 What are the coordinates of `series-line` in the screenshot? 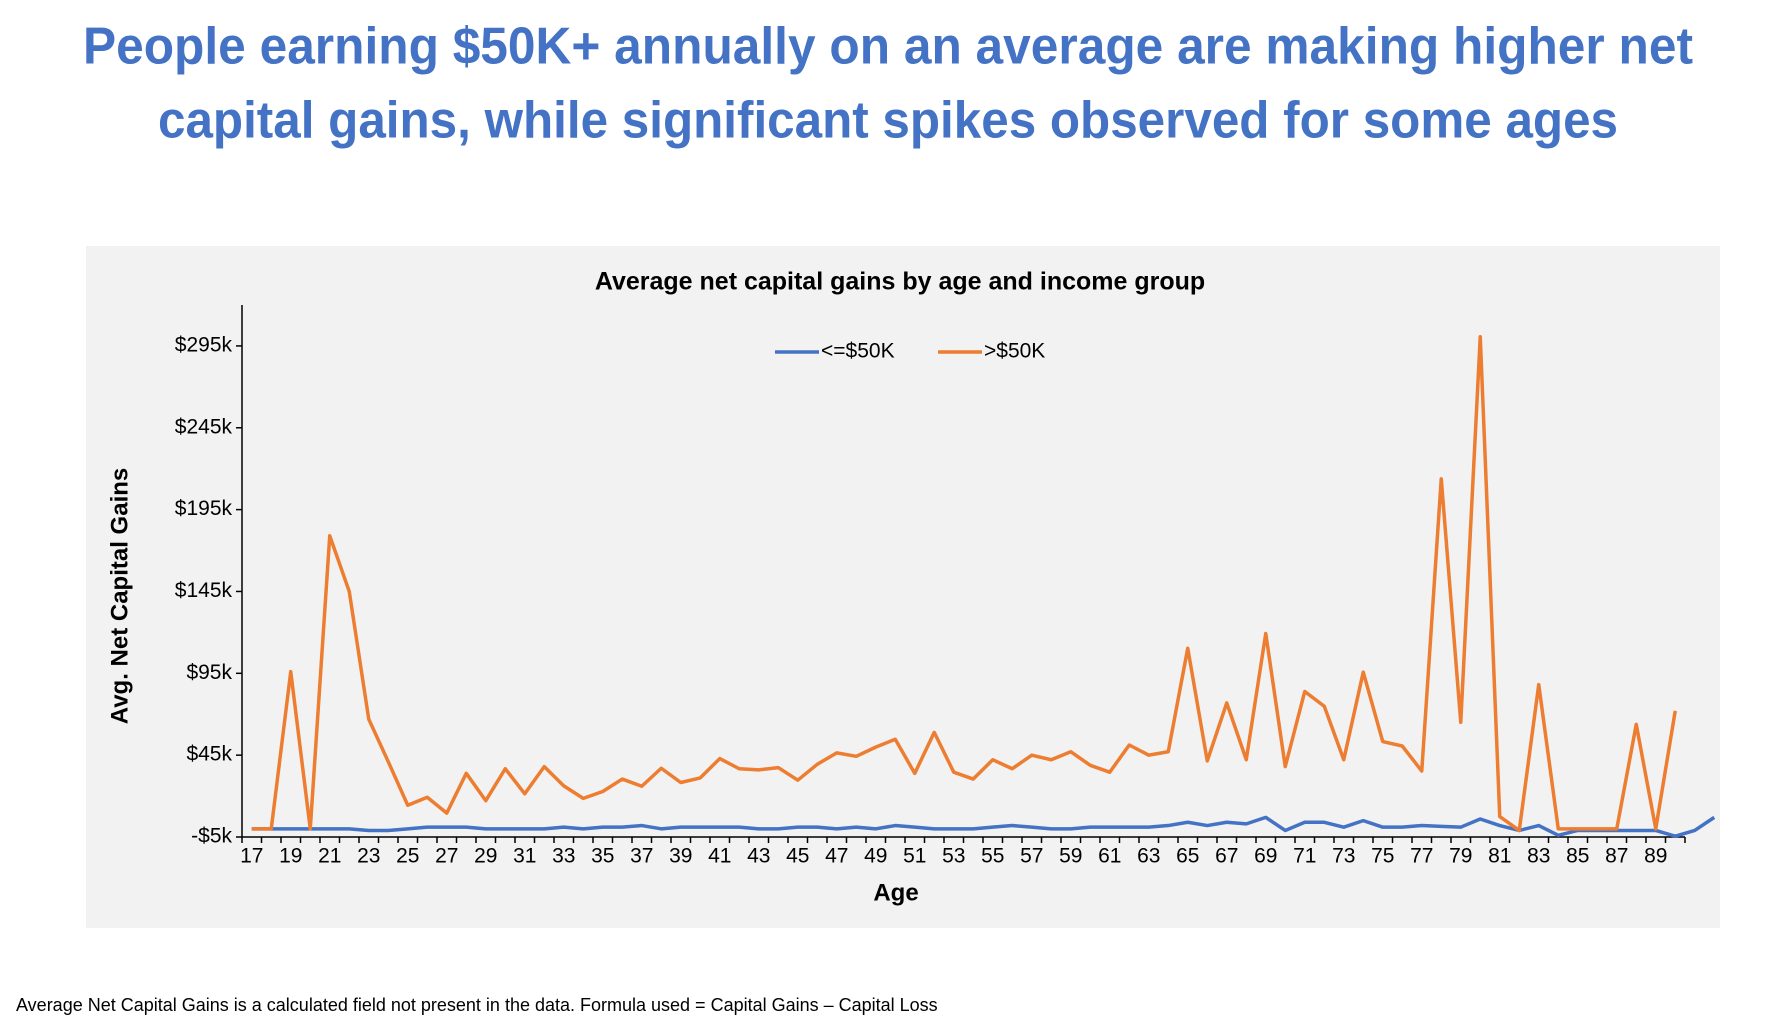 It's located at (983, 826).